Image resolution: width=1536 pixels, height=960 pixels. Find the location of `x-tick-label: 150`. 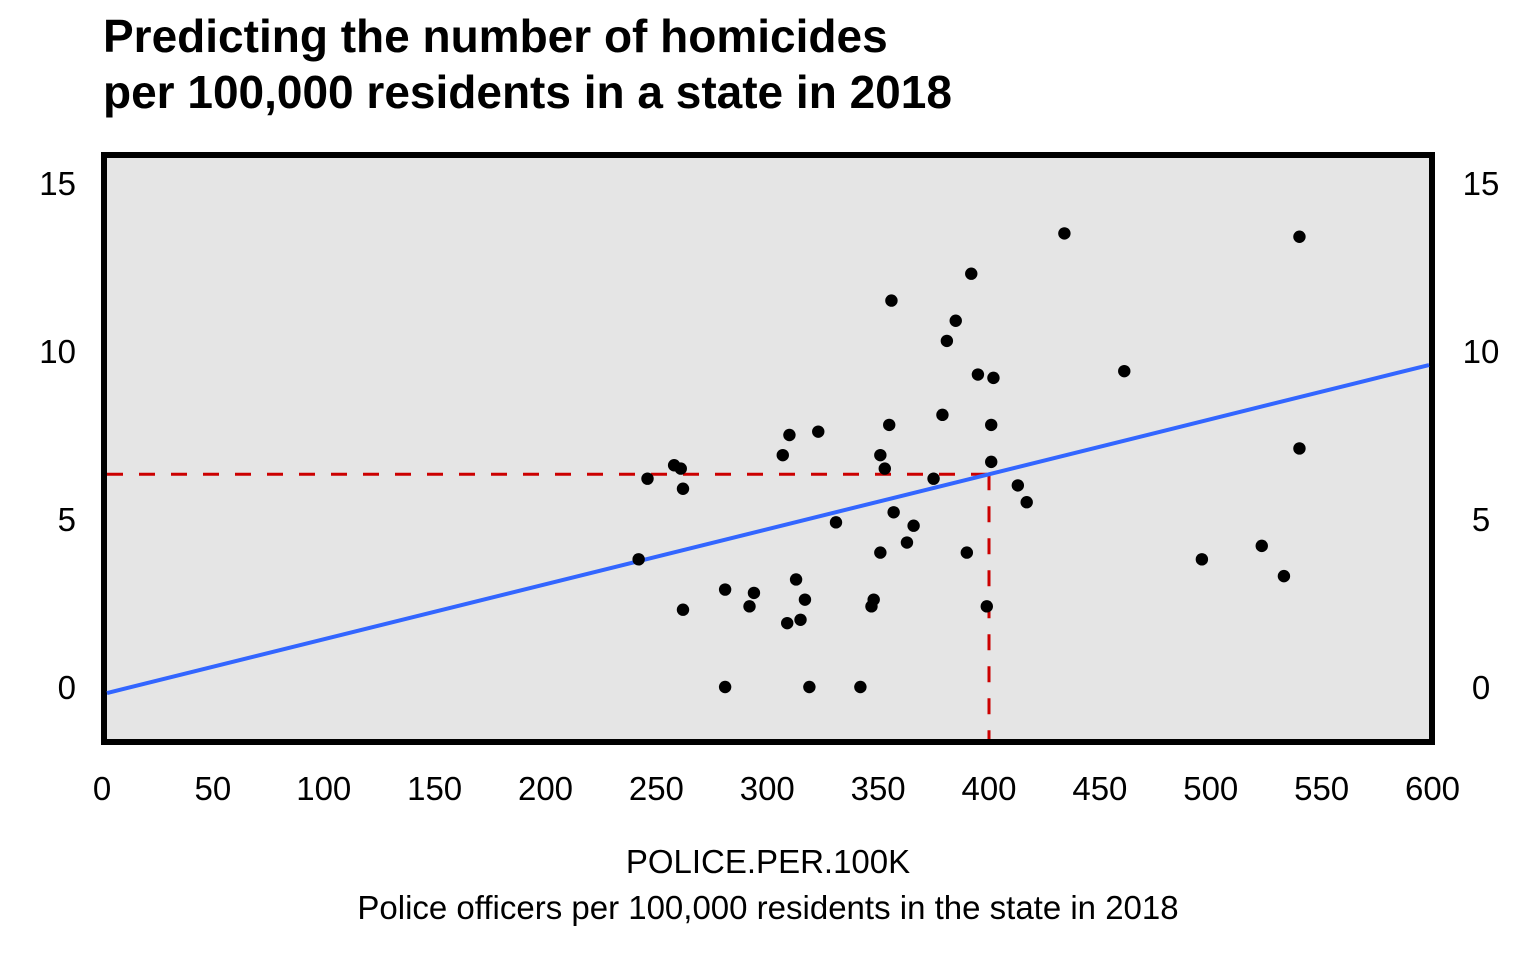

x-tick-label: 150 is located at coordinates (434, 788).